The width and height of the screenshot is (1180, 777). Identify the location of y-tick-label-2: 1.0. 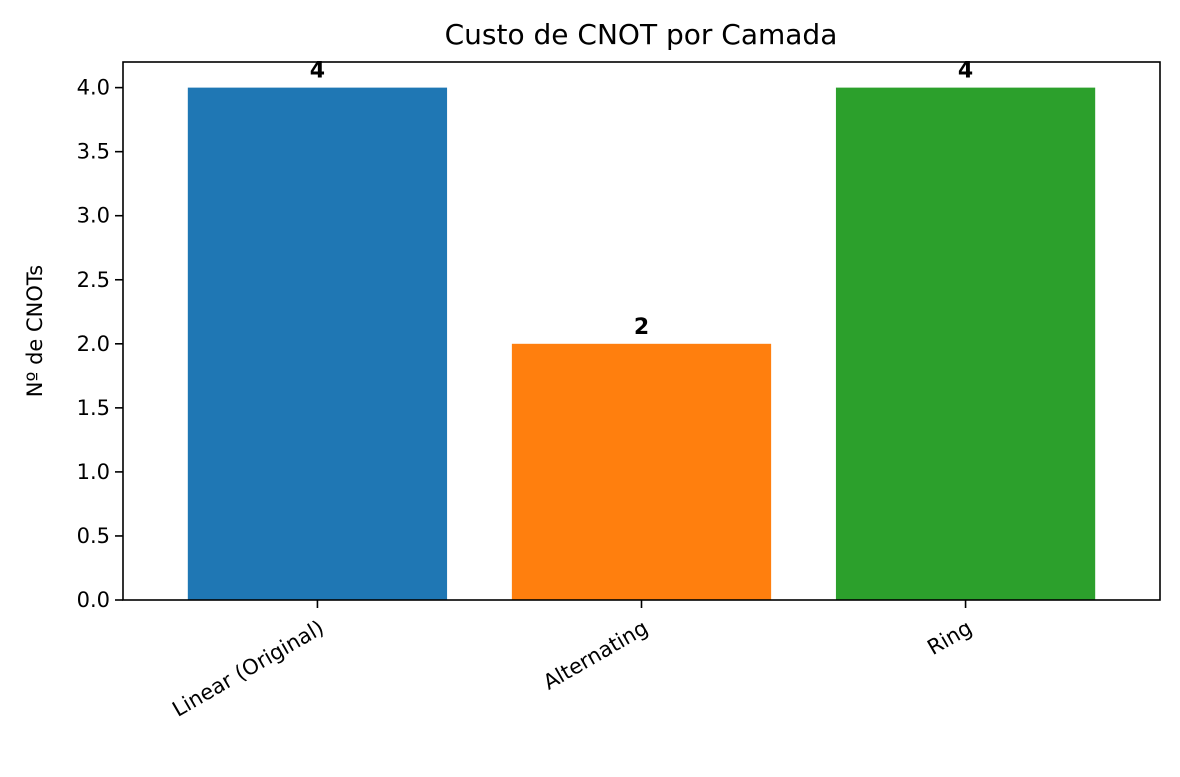
(93, 472).